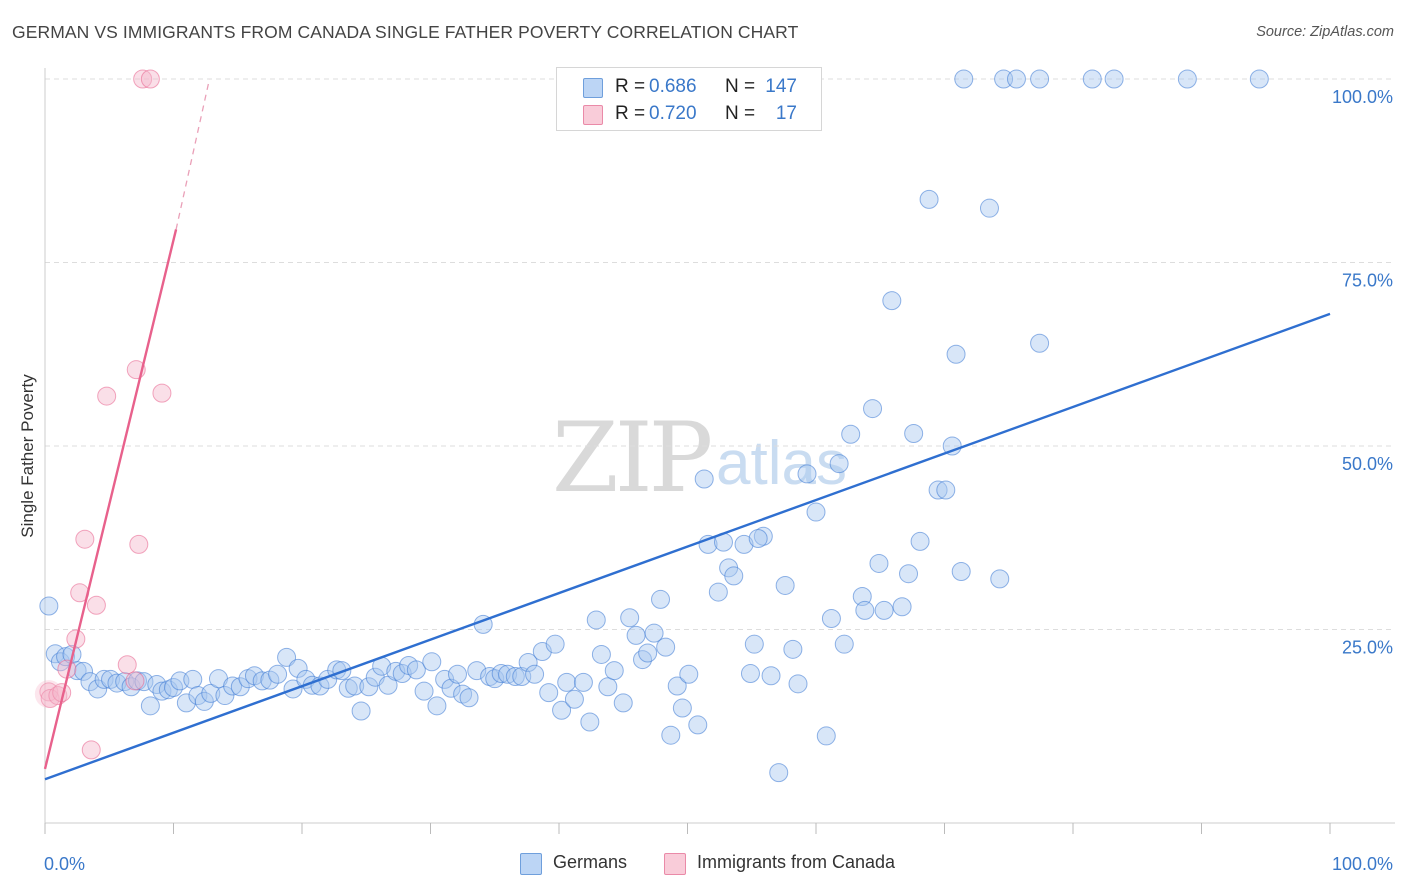 Image resolution: width=1406 pixels, height=892 pixels. What do you see at coordinates (1362, 864) in the screenshot?
I see `x-tick-label: 100.0%` at bounding box center [1362, 864].